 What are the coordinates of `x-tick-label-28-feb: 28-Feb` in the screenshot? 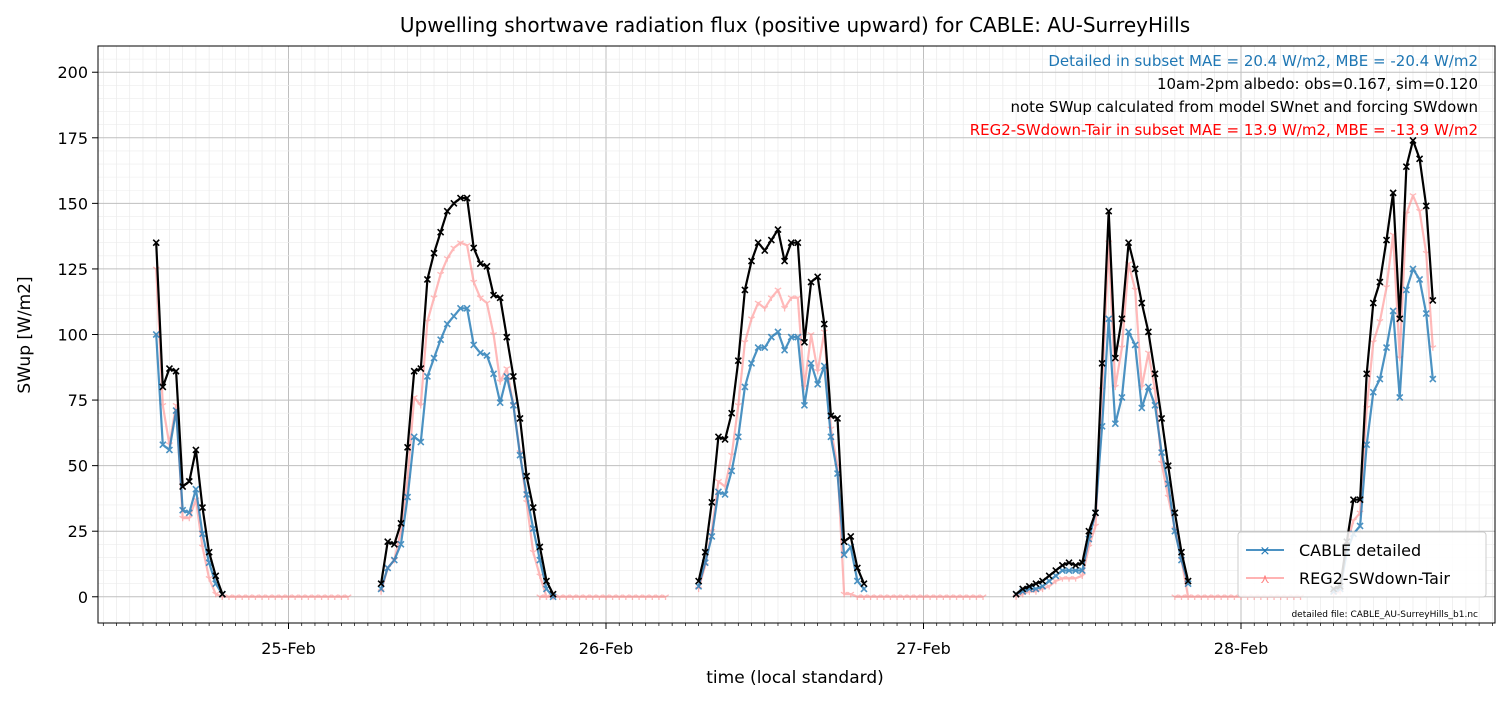 It's located at (1241, 648).